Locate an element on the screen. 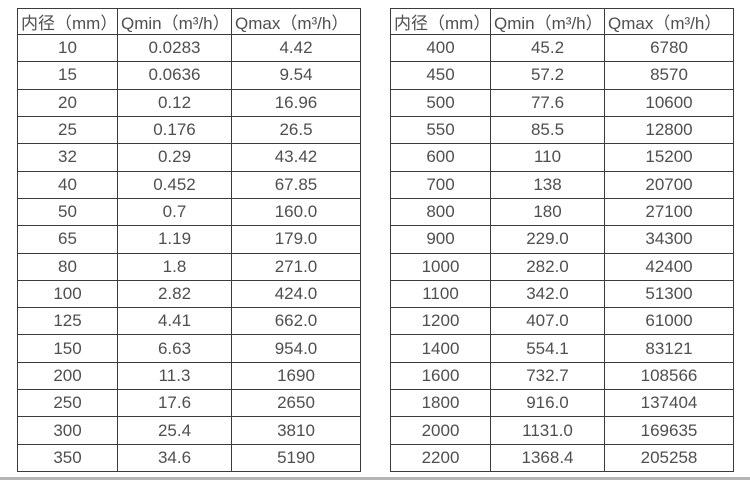 The width and height of the screenshot is (750, 483). cell-diameter: 400 is located at coordinates (440, 48).